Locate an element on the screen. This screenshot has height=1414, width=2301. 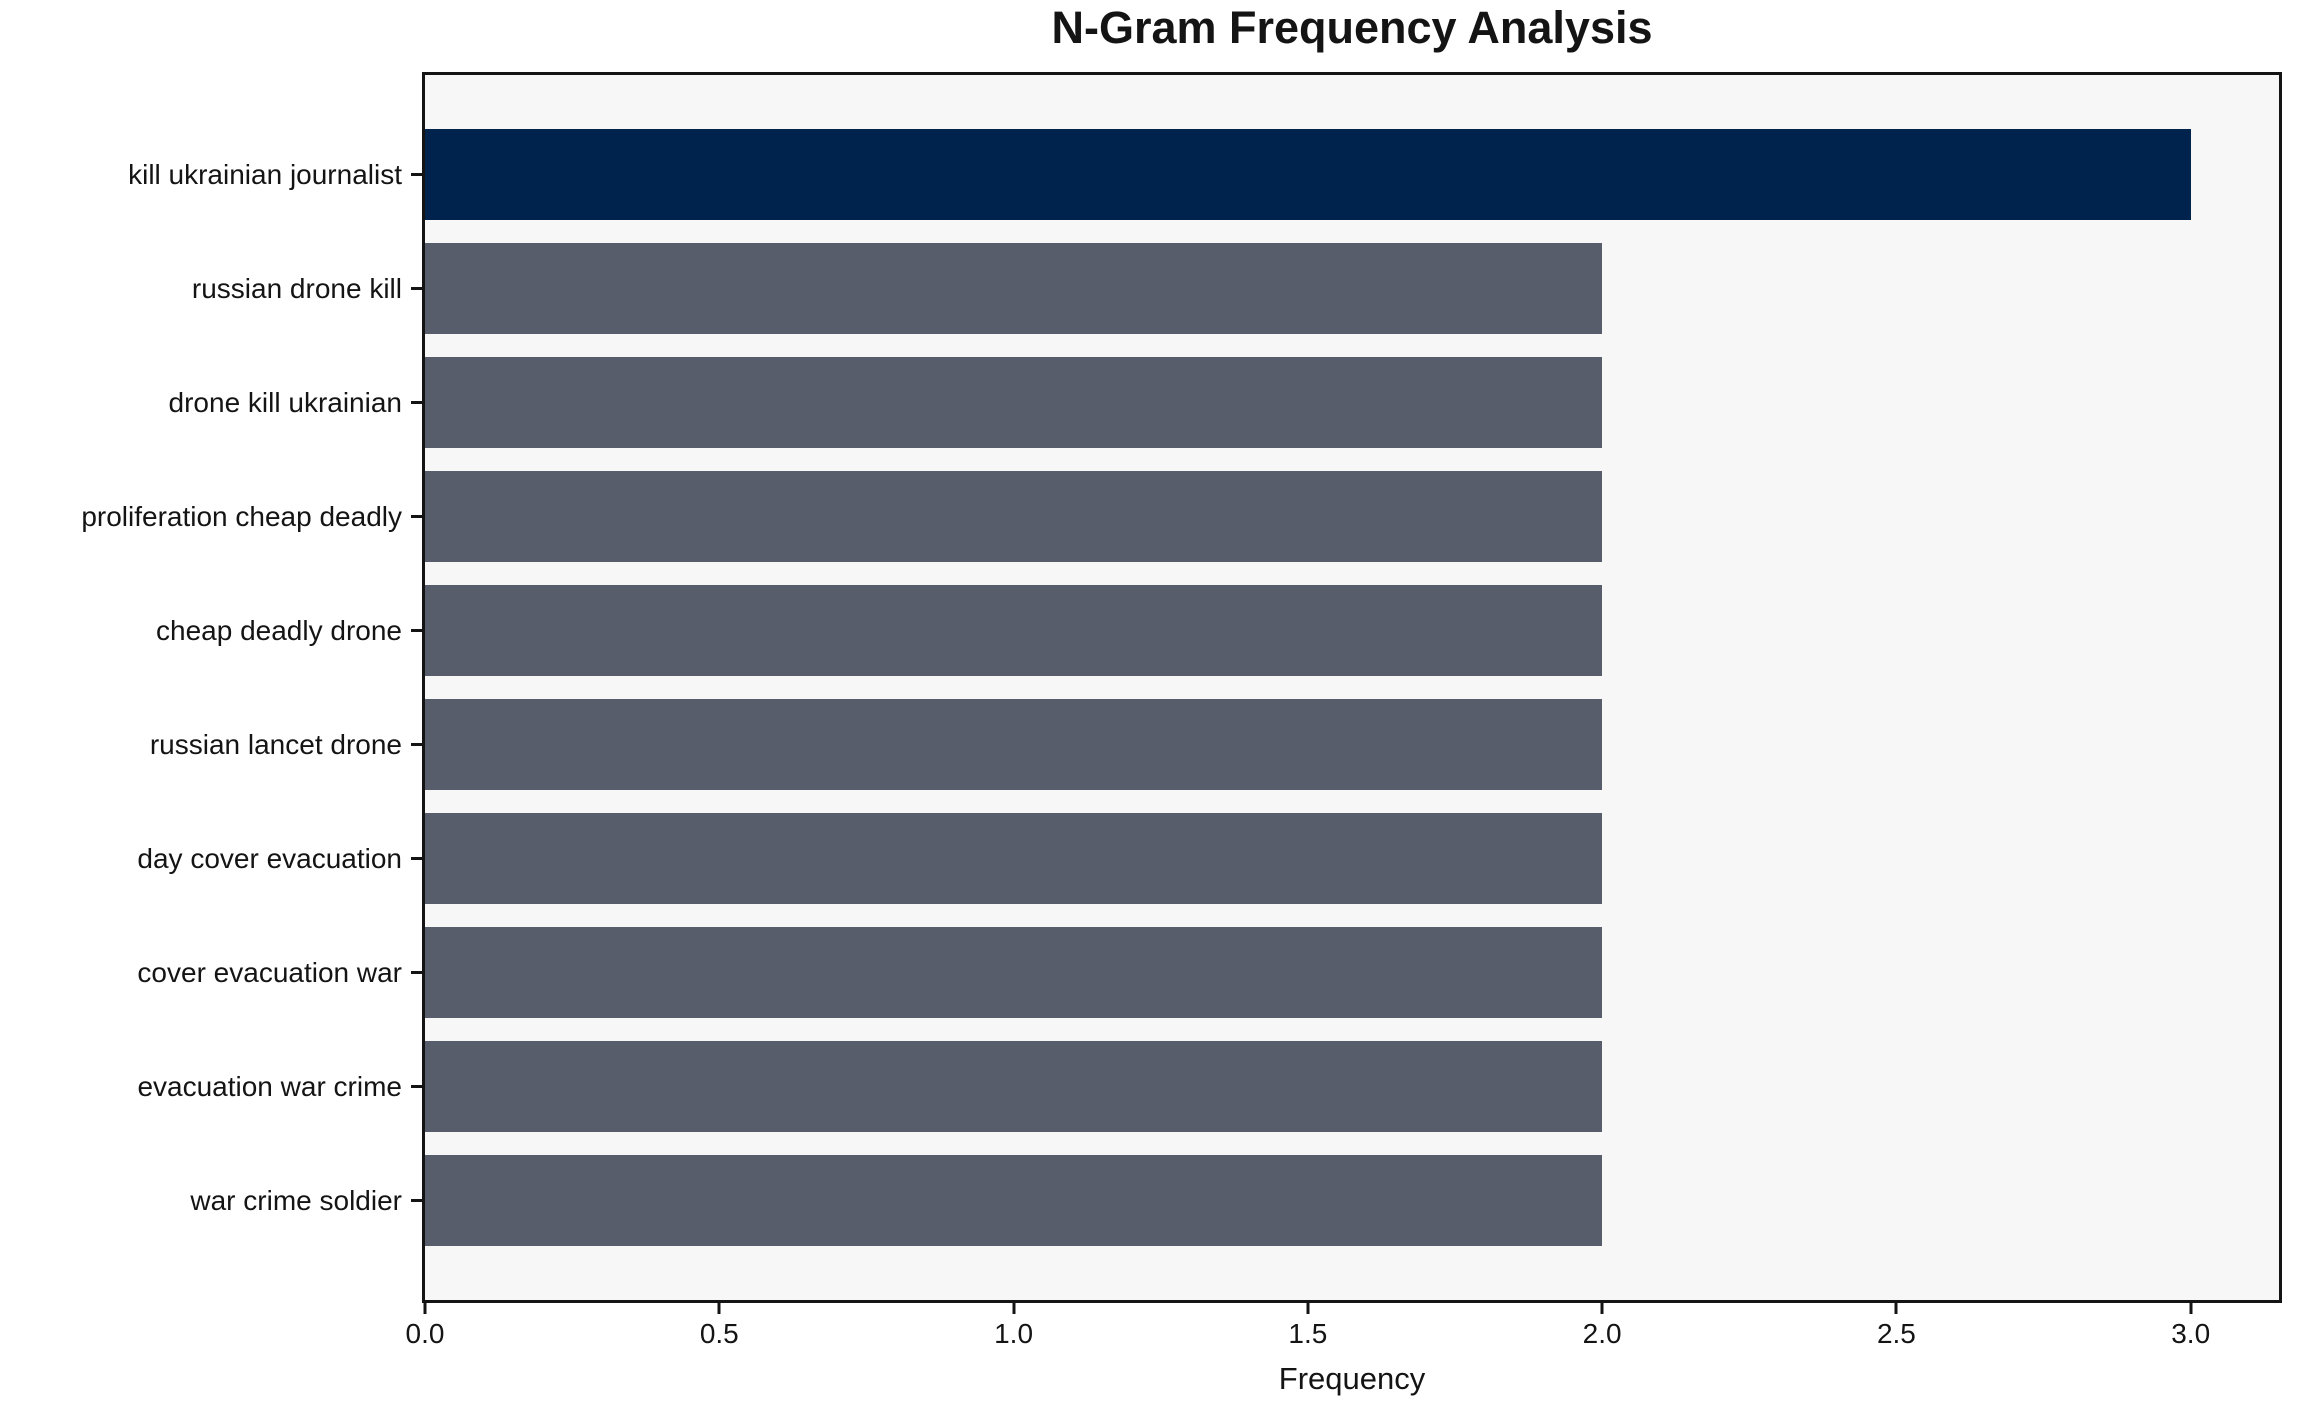
y-tick-label: war crime soldier is located at coordinates (296, 1200).